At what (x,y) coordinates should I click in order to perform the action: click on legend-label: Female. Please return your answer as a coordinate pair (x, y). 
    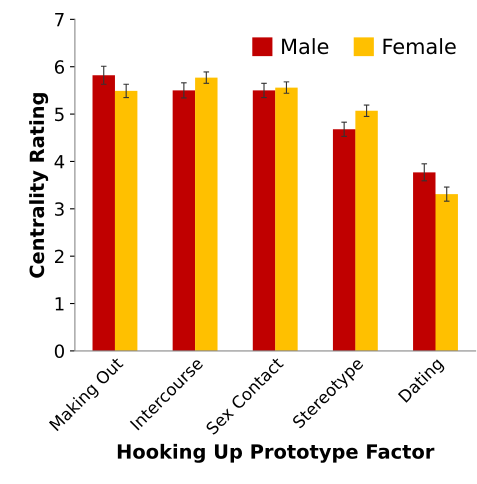
    Looking at the image, I should click on (420, 46).